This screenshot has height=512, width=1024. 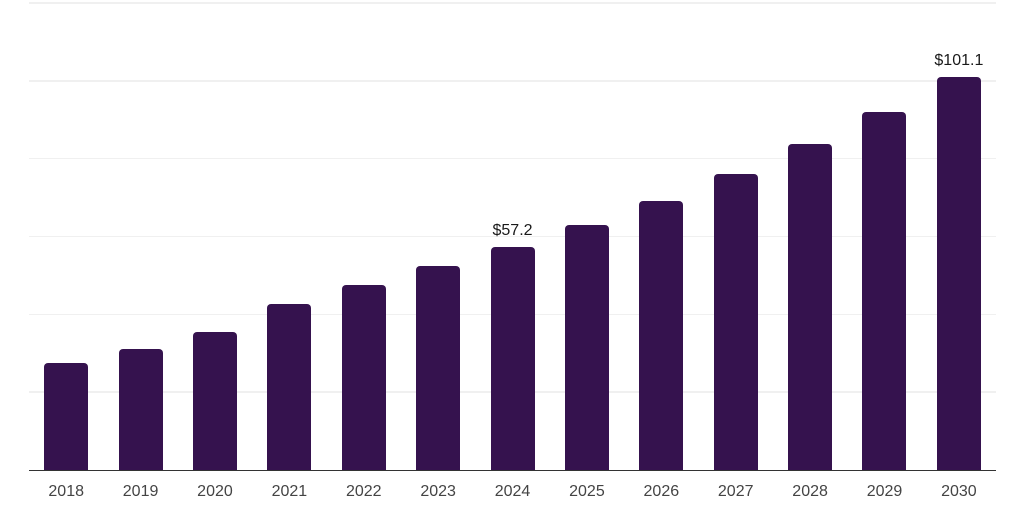 What do you see at coordinates (66, 491) in the screenshot?
I see `x-tick-label-2018: 2018` at bounding box center [66, 491].